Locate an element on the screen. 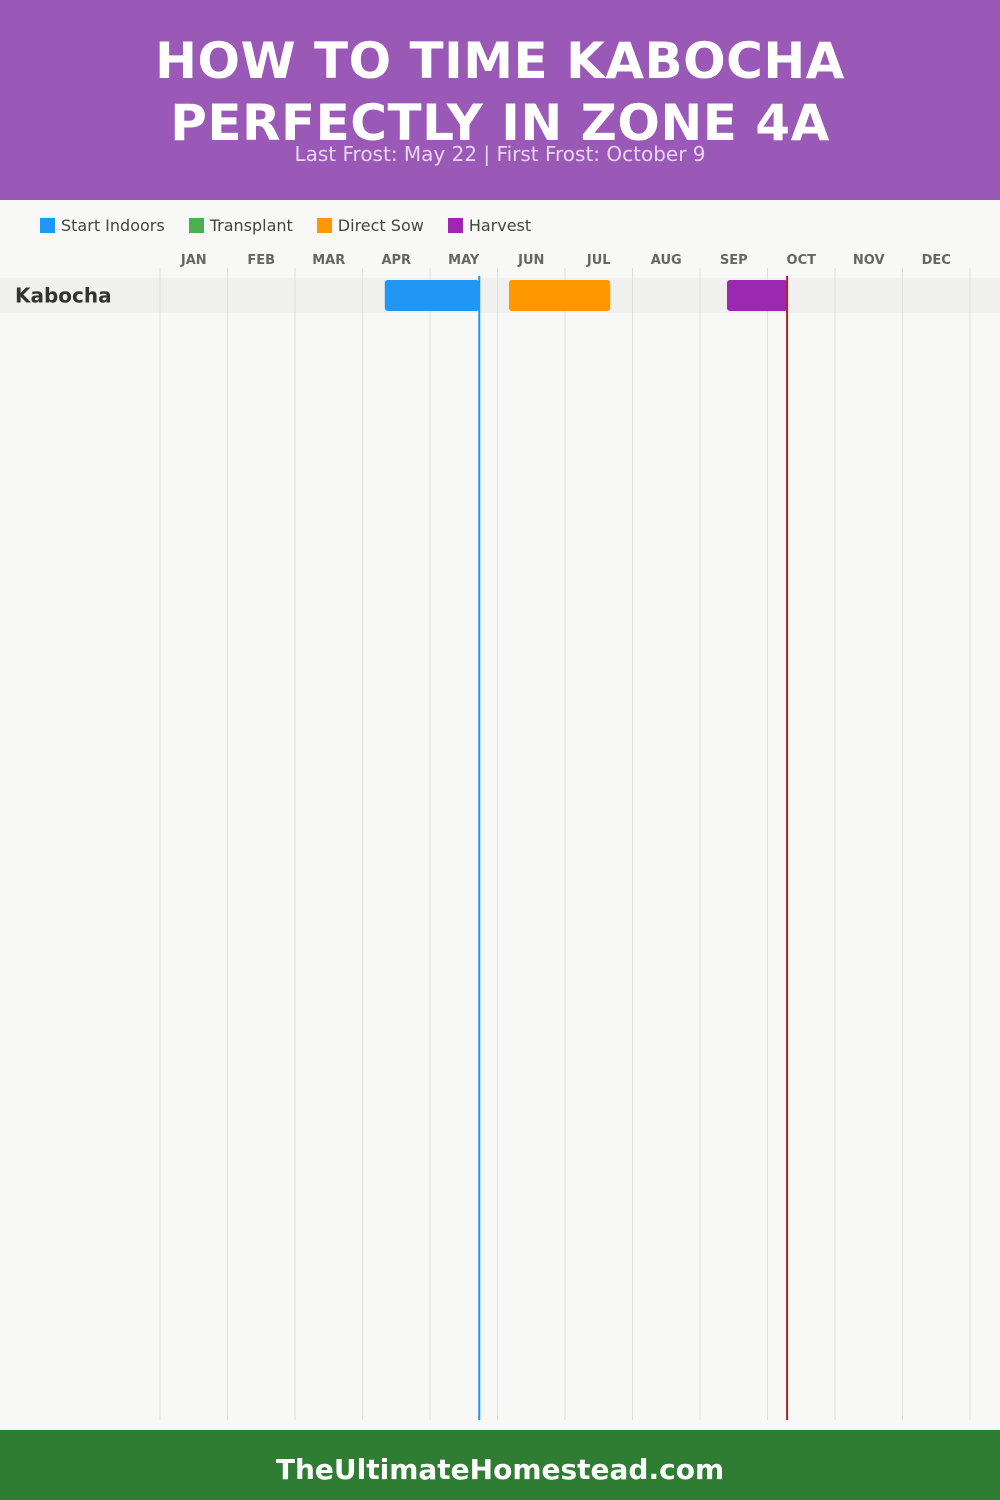 The height and width of the screenshot is (1500, 1000). legend-label-start-indoors: Start Indoors is located at coordinates (113, 225).